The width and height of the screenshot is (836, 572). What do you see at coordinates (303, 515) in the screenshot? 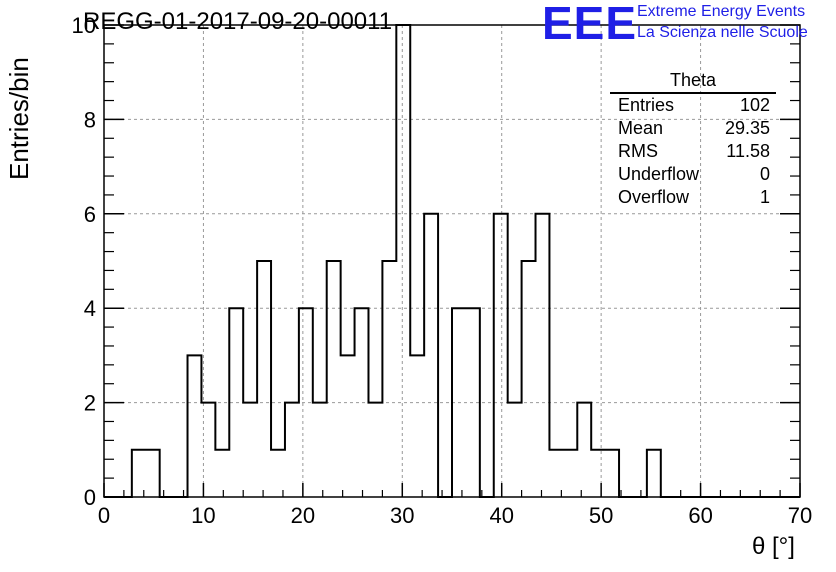
I see `x-tick-label: 20` at bounding box center [303, 515].